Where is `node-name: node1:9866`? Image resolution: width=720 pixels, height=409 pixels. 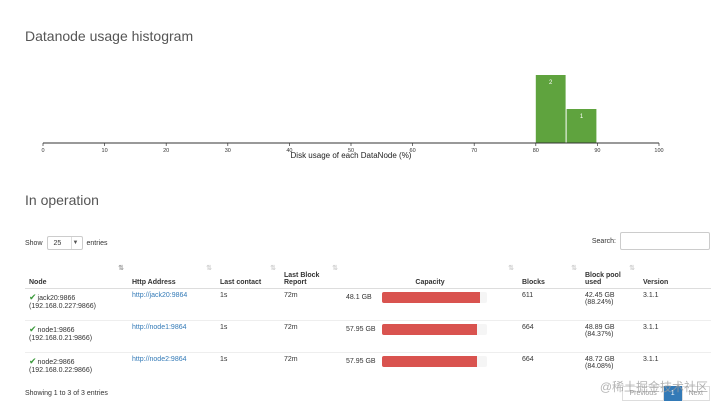
node-name: node1:9866 is located at coordinates (56, 330).